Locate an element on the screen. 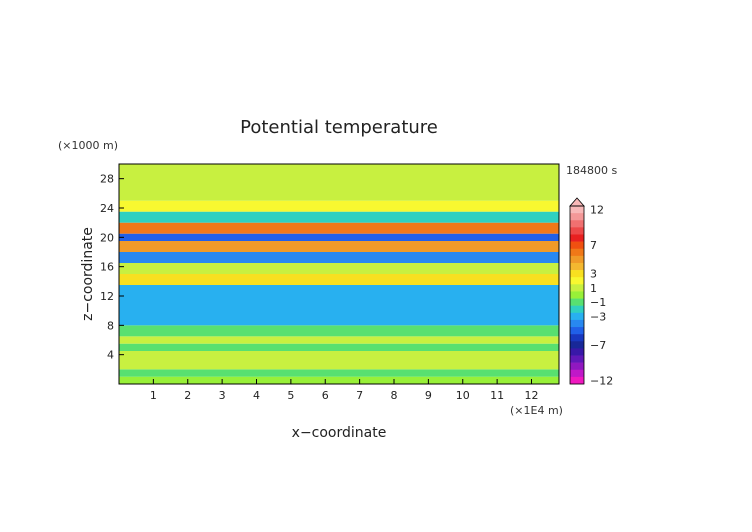 This screenshot has height=532, width=752. x-tick-label: 5 is located at coordinates (290, 395).